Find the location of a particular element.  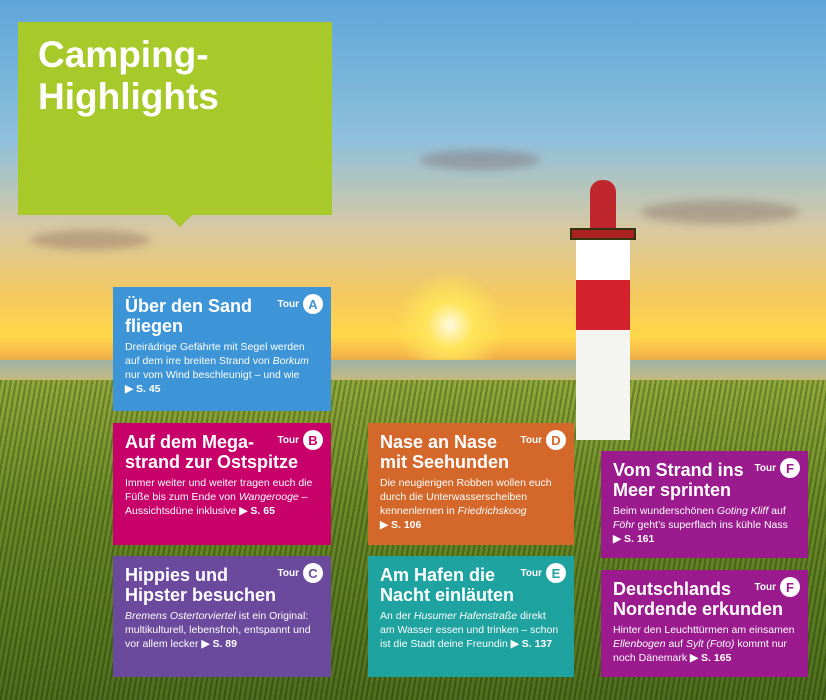

tour-letter-badge: A is located at coordinates (313, 304).